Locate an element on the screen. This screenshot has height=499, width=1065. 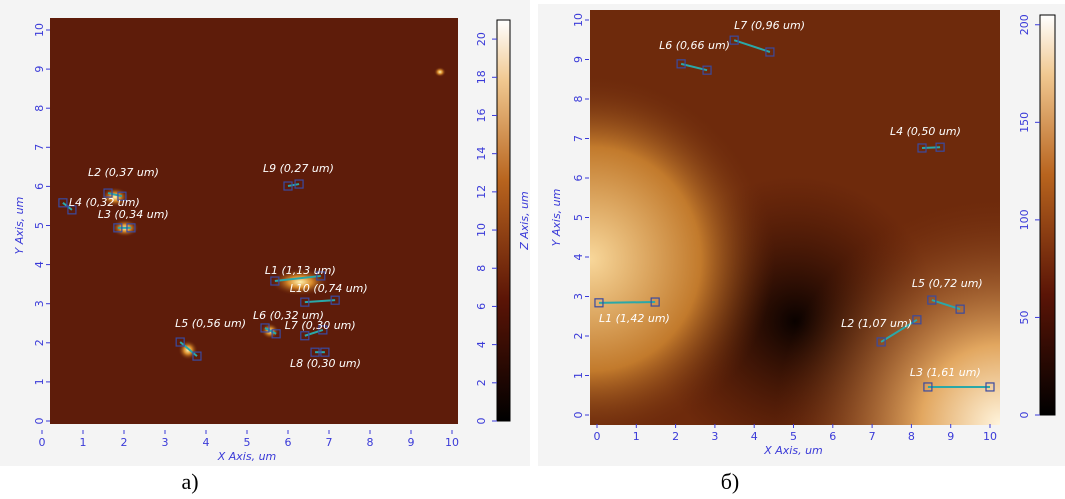
x-tick-label: 6 is located at coordinates (832, 436).